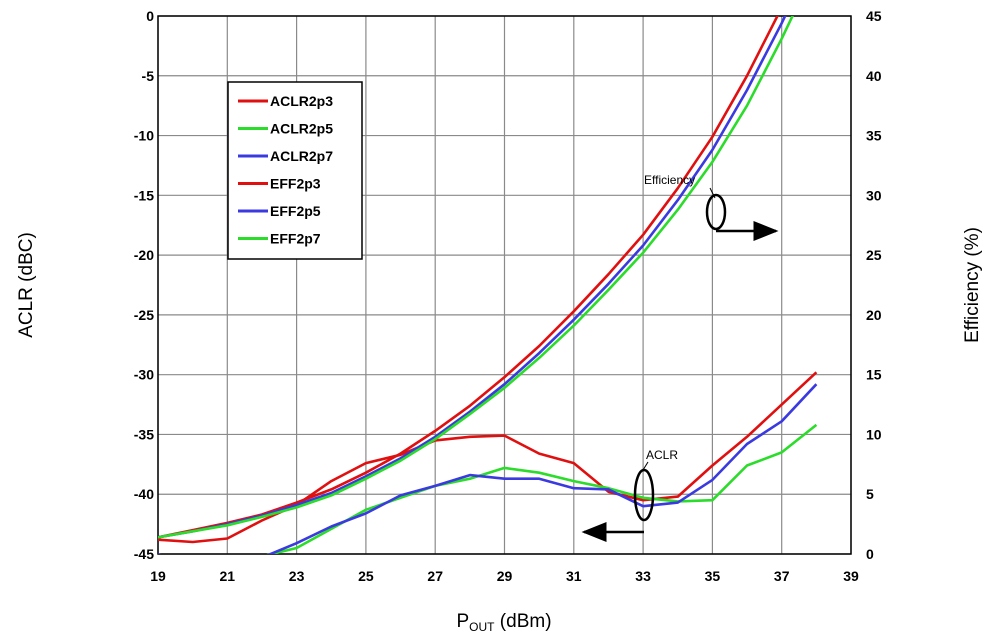 The height and width of the screenshot is (643, 989). I want to click on right-y-tick-label: 0, so click(870, 554).